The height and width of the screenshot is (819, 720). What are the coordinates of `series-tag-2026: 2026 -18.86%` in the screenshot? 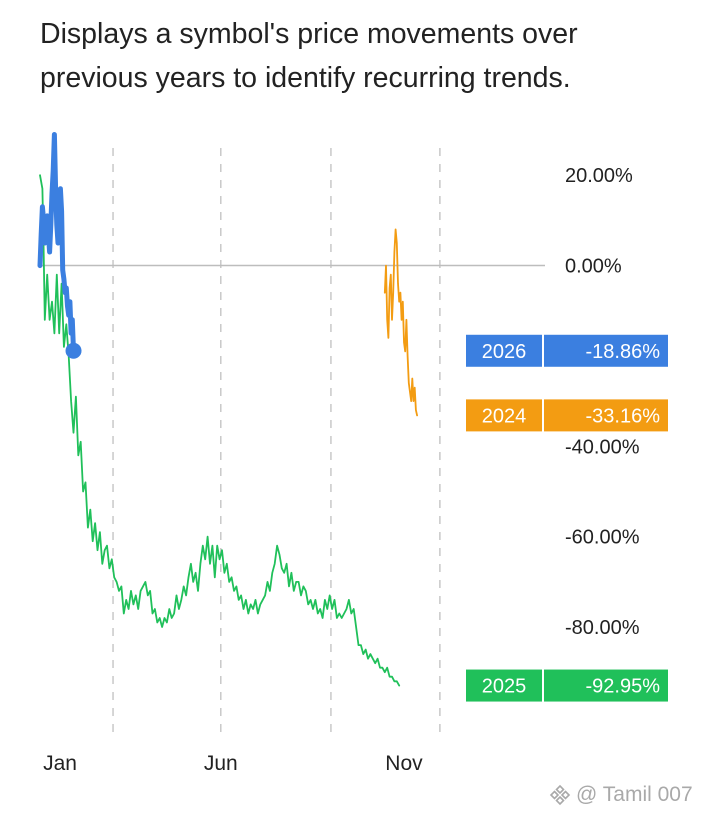 It's located at (567, 350).